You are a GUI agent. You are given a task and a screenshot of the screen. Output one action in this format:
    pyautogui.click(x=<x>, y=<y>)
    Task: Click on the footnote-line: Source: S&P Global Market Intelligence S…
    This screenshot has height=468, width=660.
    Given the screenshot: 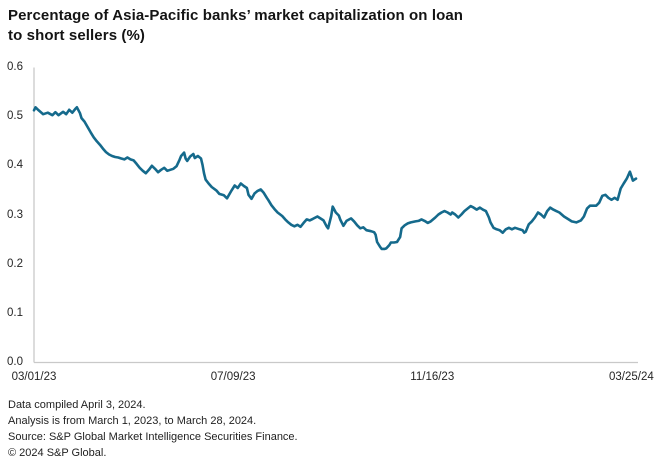 What is the action you would take?
    pyautogui.click(x=153, y=437)
    